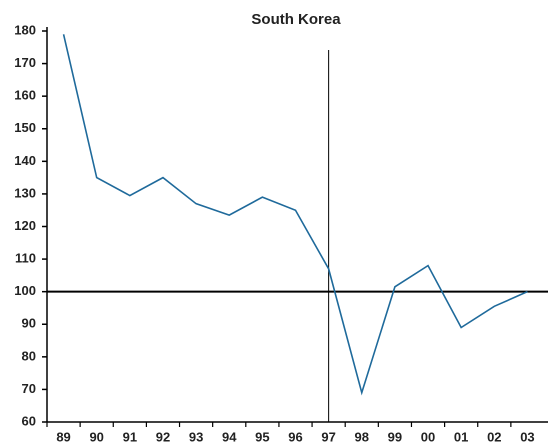 This screenshot has height=446, width=548. What do you see at coordinates (25, 29) in the screenshot?
I see `y-tick-label: 180` at bounding box center [25, 29].